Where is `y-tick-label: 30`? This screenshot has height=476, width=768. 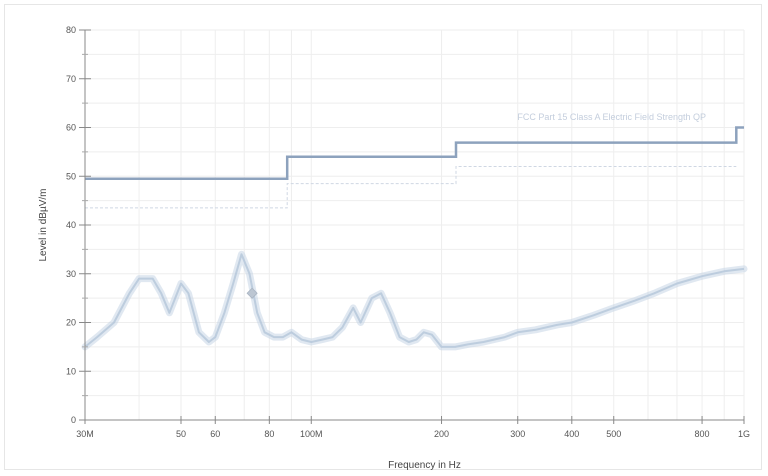 y-tick-label: 30 is located at coordinates (71, 274).